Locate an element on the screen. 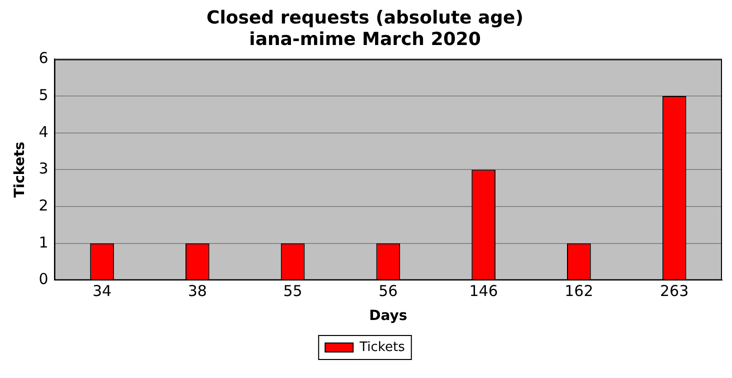 This screenshot has height=378, width=732. chart-title: Closed requests (absolute age) is located at coordinates (365, 17).